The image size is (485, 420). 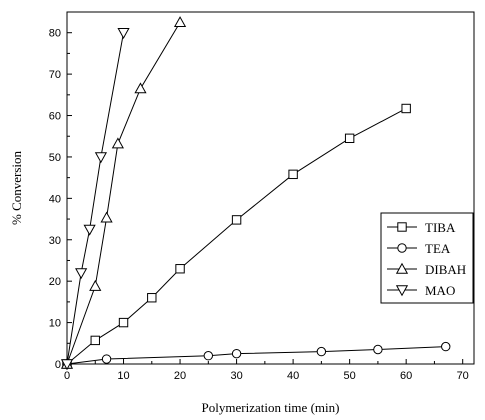 I want to click on legend-marker-mao, so click(x=402, y=291).